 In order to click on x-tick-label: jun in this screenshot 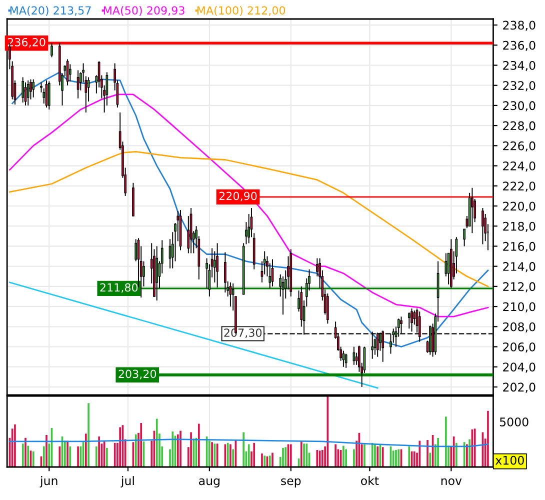, I will do `click(49, 482)`.